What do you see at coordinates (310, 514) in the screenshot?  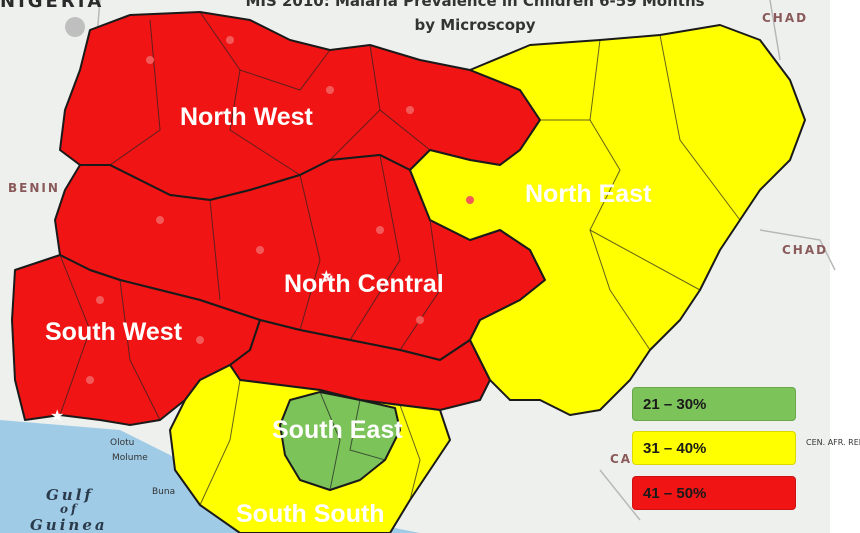 I see `label-south-south: South South` at bounding box center [310, 514].